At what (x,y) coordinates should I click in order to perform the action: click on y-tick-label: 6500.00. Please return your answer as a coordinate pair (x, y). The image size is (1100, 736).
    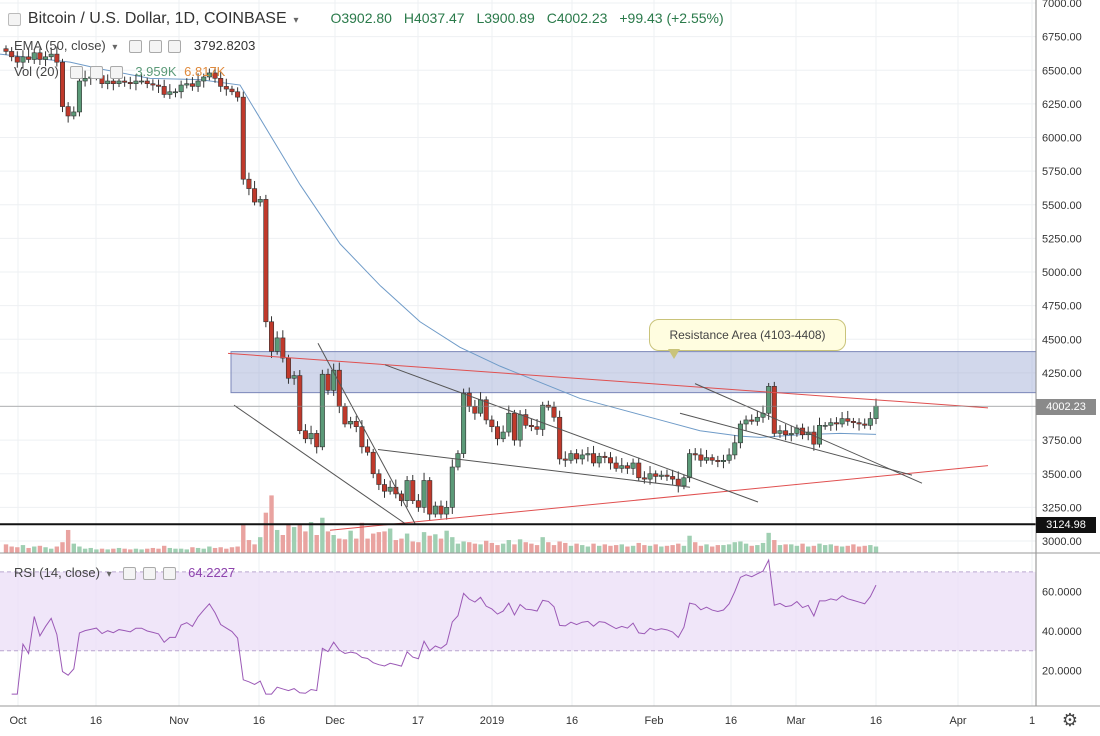
    Looking at the image, I should click on (1062, 71).